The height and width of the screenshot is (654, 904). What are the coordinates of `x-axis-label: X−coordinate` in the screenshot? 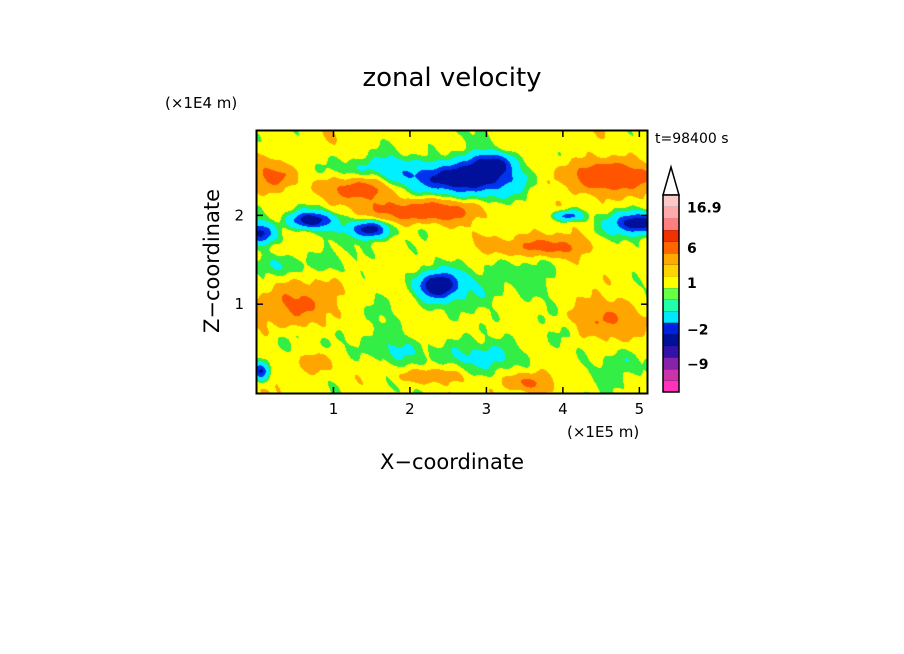 It's located at (452, 462).